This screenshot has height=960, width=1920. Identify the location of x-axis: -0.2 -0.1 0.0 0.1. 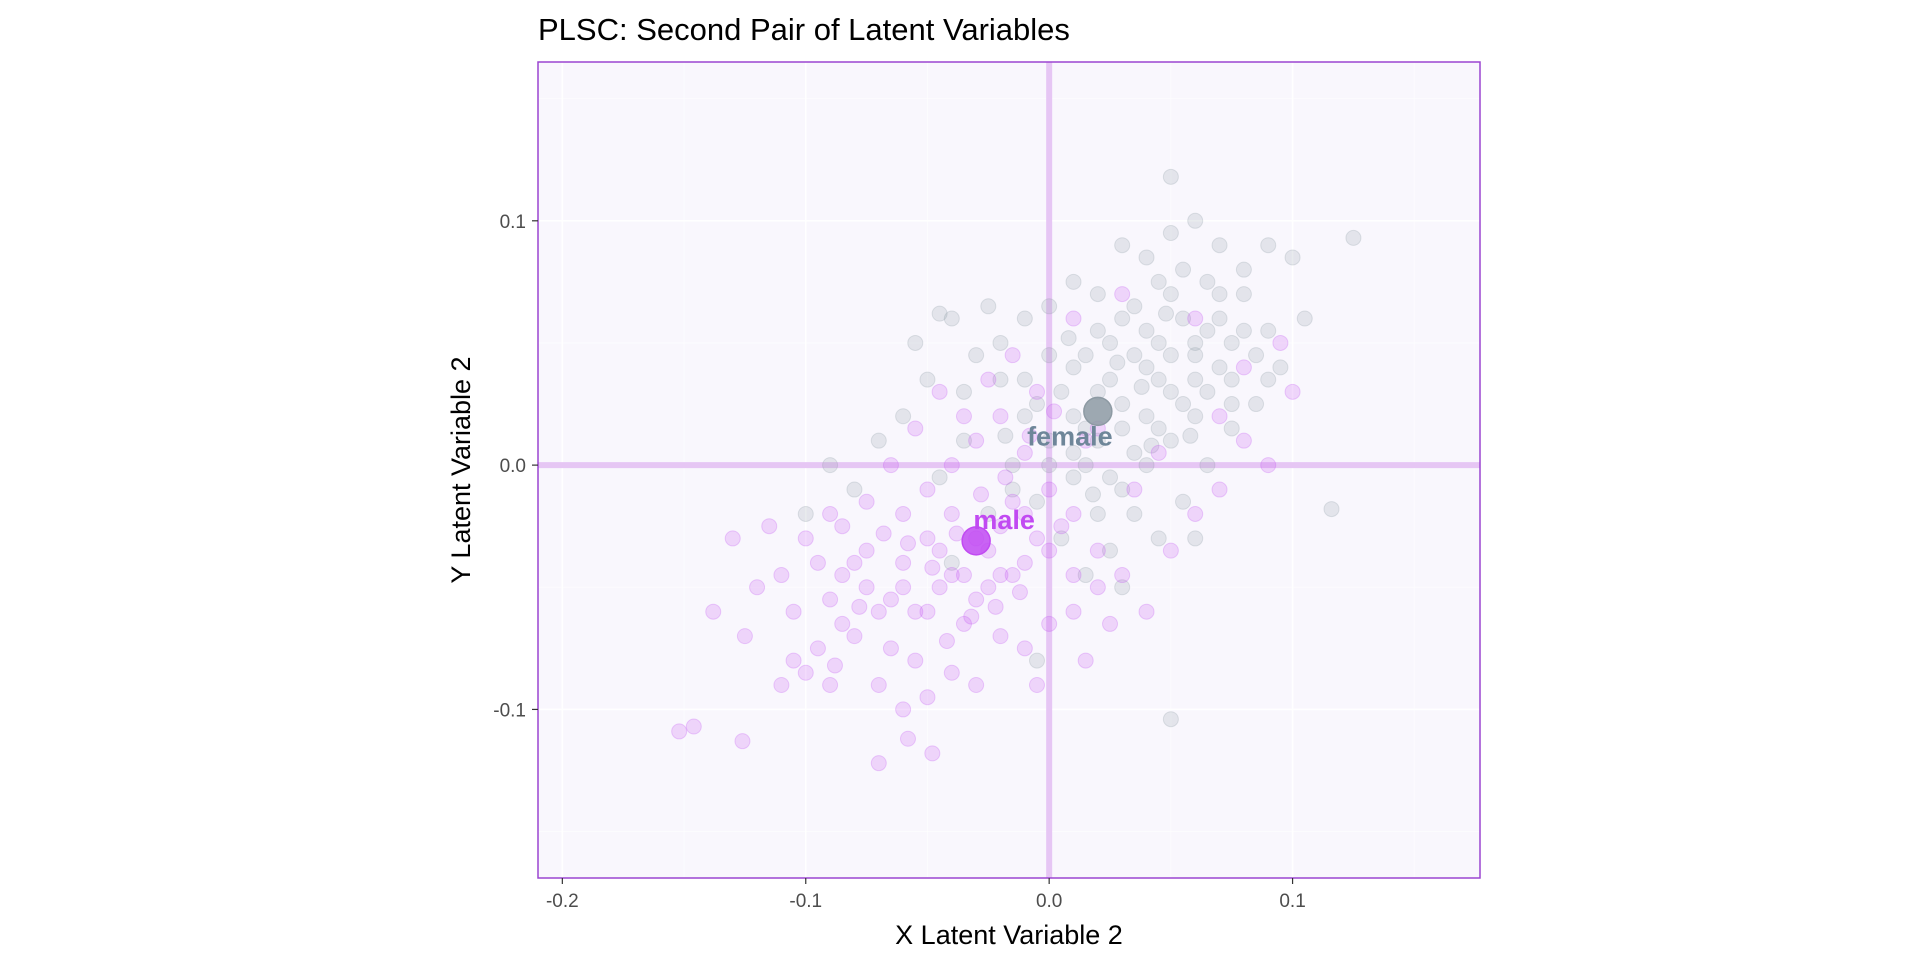
(926, 895).